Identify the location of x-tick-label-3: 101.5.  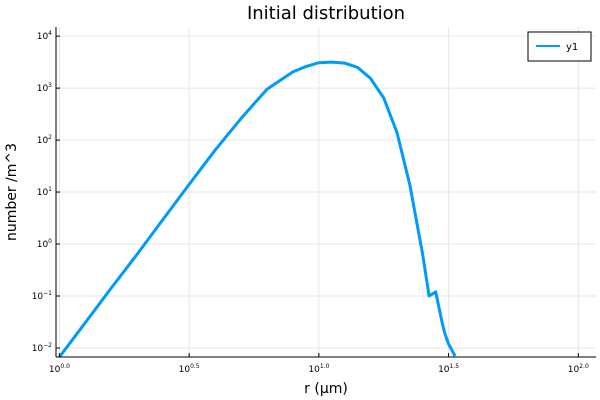
(448, 369).